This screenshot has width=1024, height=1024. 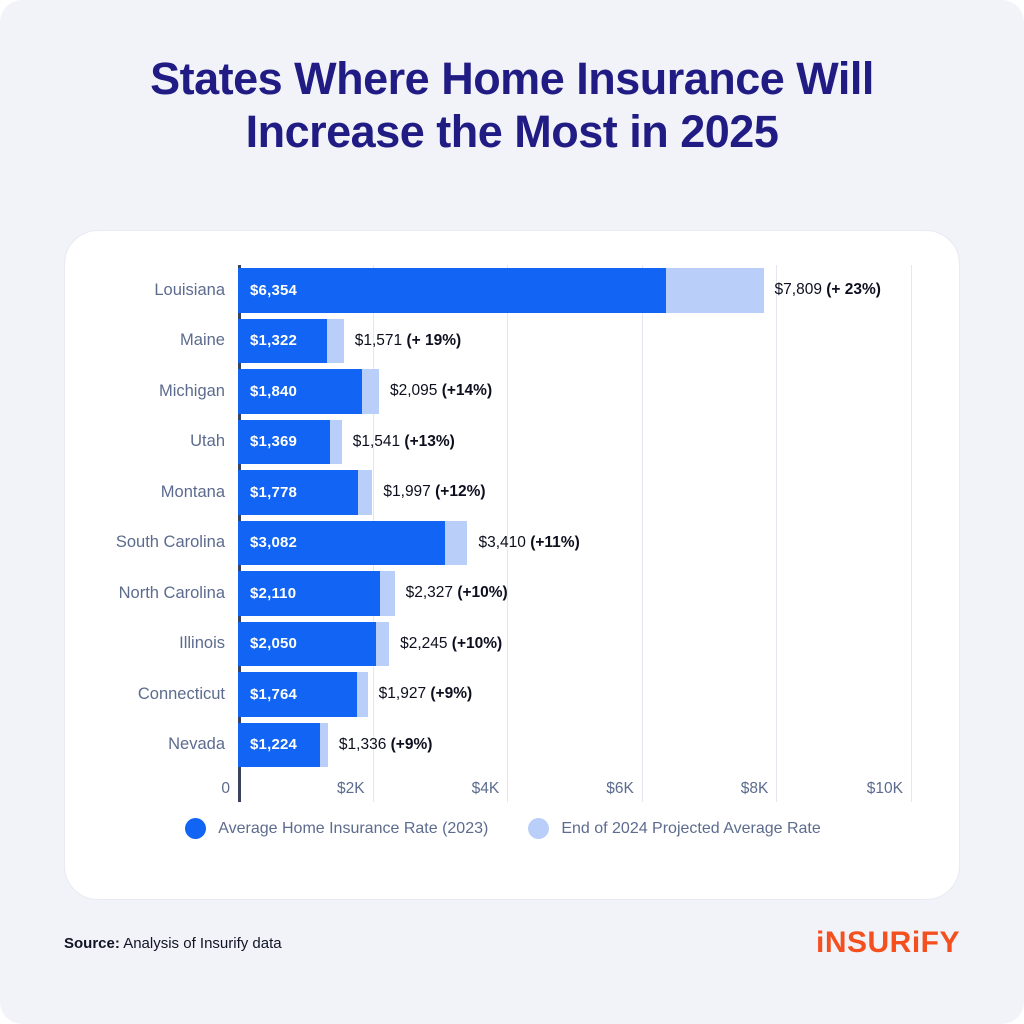 I want to click on legend-item-2024-projected: End of 2024 Projected Average Rate, so click(x=674, y=828).